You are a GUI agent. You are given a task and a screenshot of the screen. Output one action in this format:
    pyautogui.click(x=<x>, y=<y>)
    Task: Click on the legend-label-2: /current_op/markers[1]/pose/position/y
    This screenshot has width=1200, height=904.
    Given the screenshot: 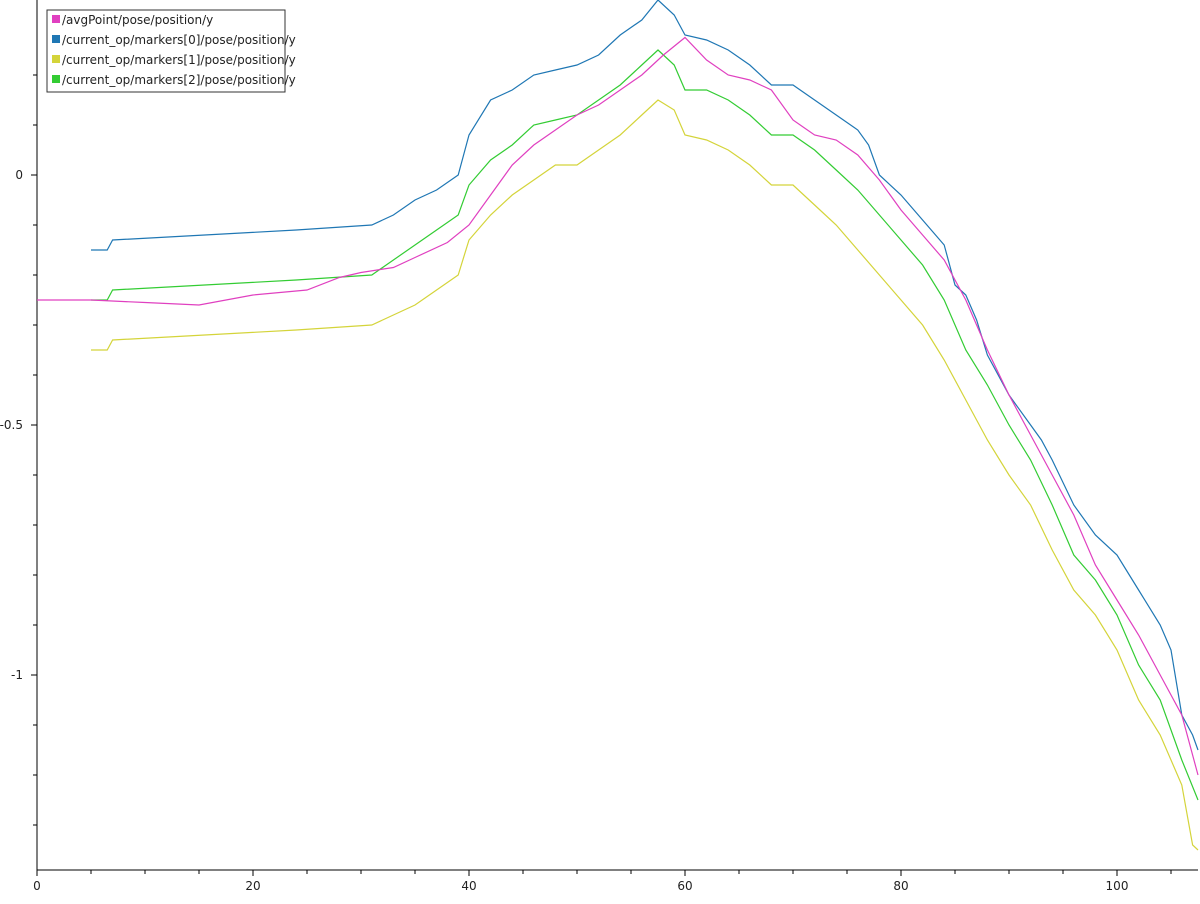 What is the action you would take?
    pyautogui.click(x=179, y=60)
    